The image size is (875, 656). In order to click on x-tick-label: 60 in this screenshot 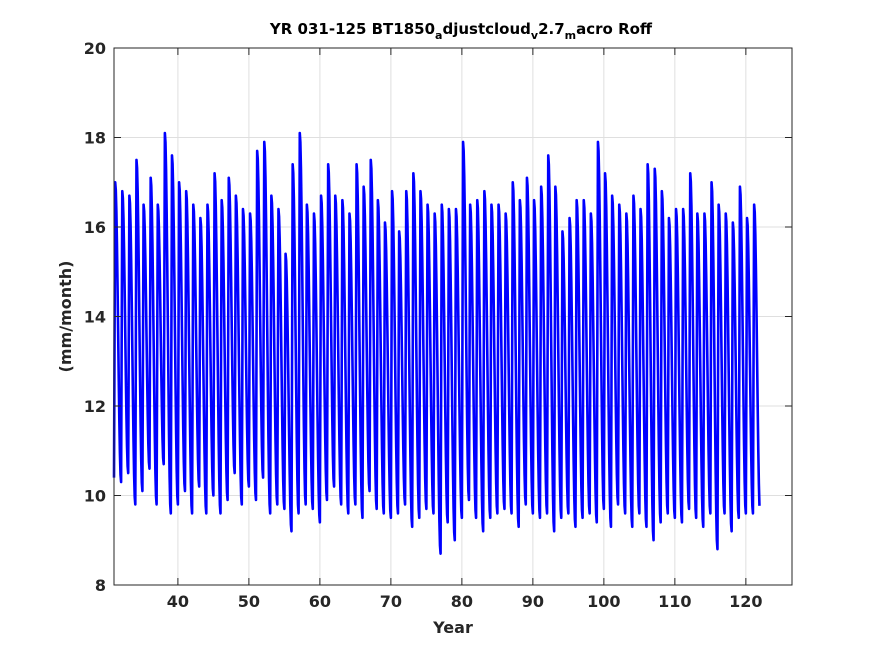, I will do `click(320, 601)`.